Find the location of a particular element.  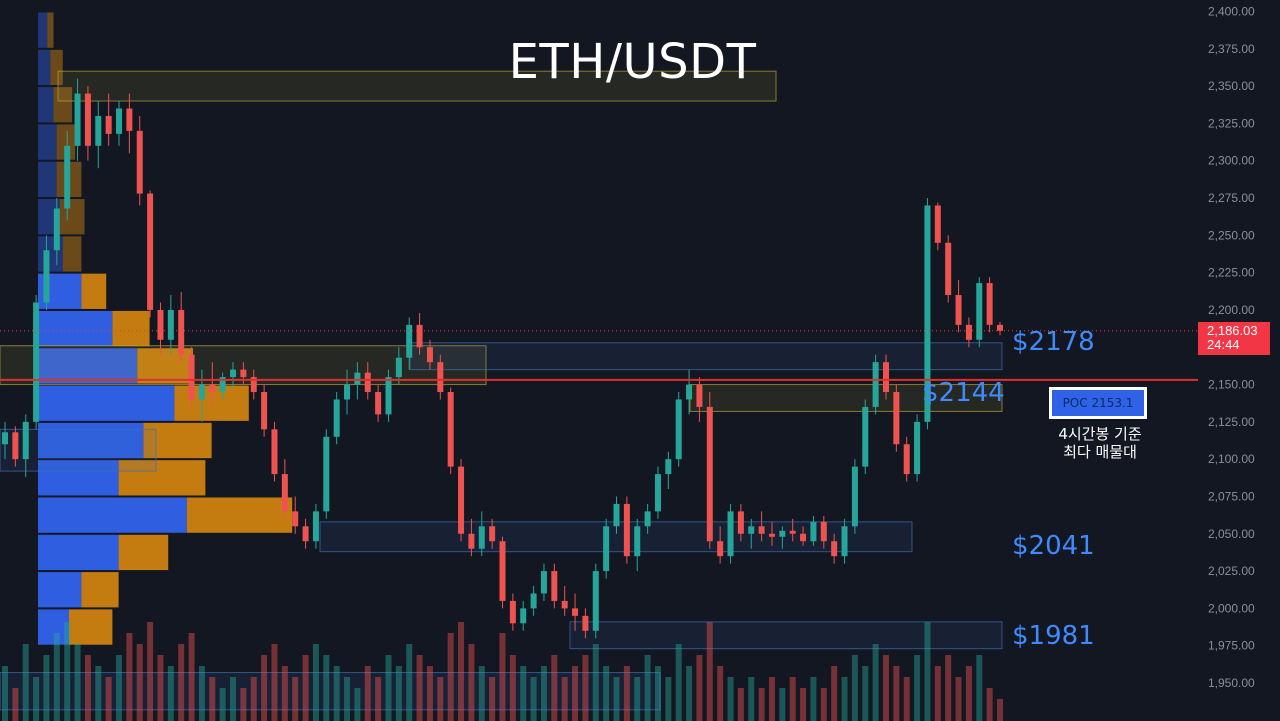

level-label-2041: $2041 is located at coordinates (1053, 546).